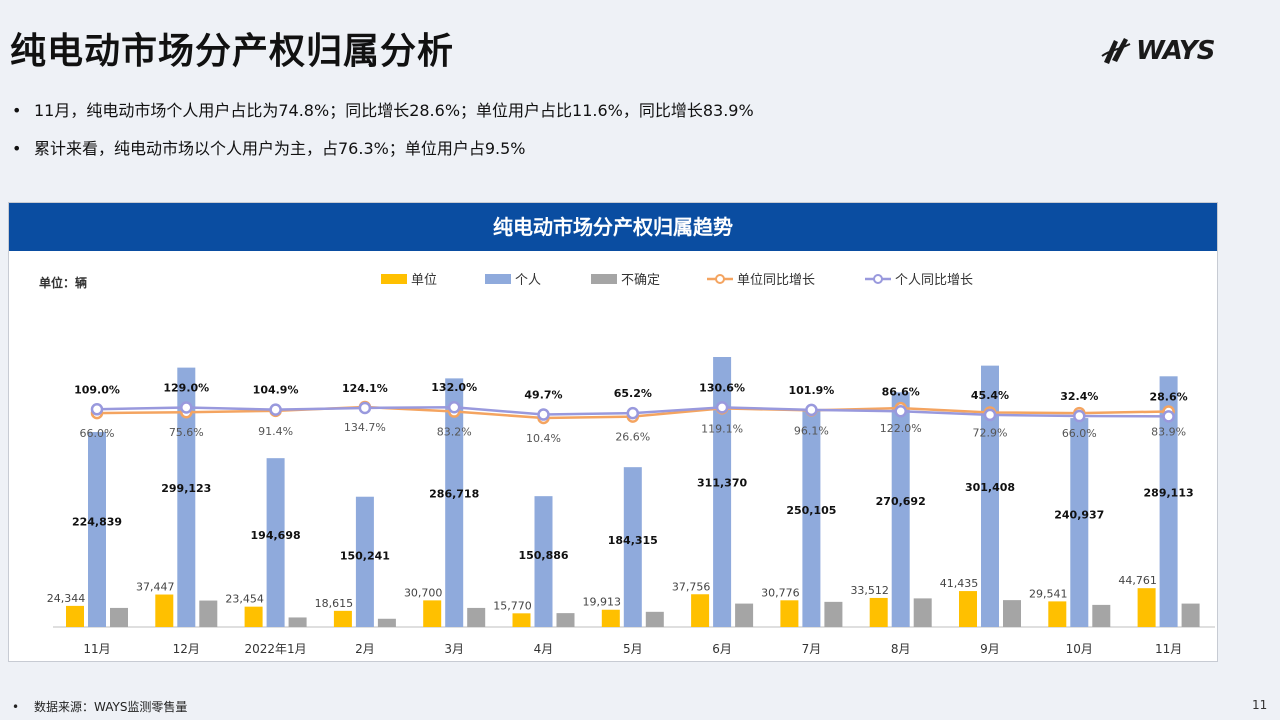 The width and height of the screenshot is (1280, 720). What do you see at coordinates (901, 428) in the screenshot?
I see `data-label-unit-yoy: 122.0%` at bounding box center [901, 428].